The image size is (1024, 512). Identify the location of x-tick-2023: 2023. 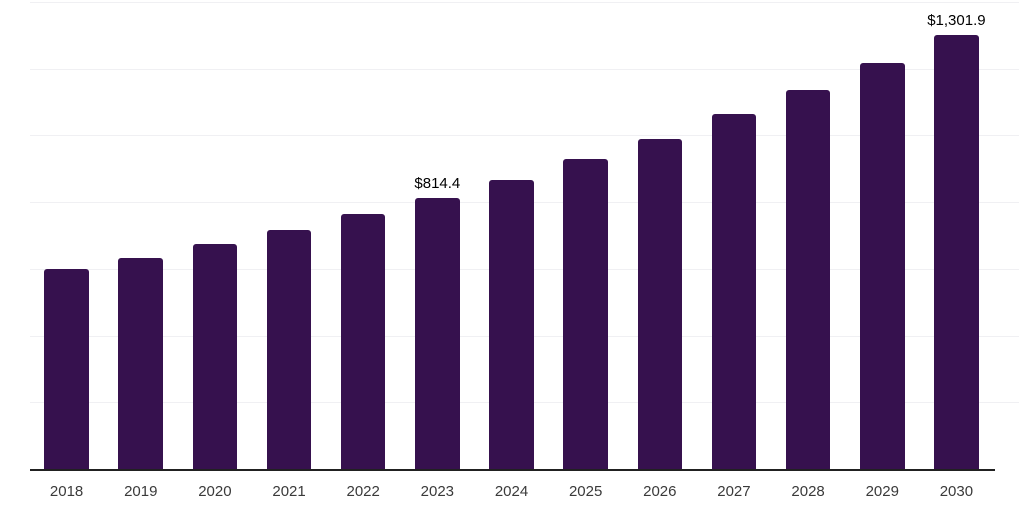
(437, 491).